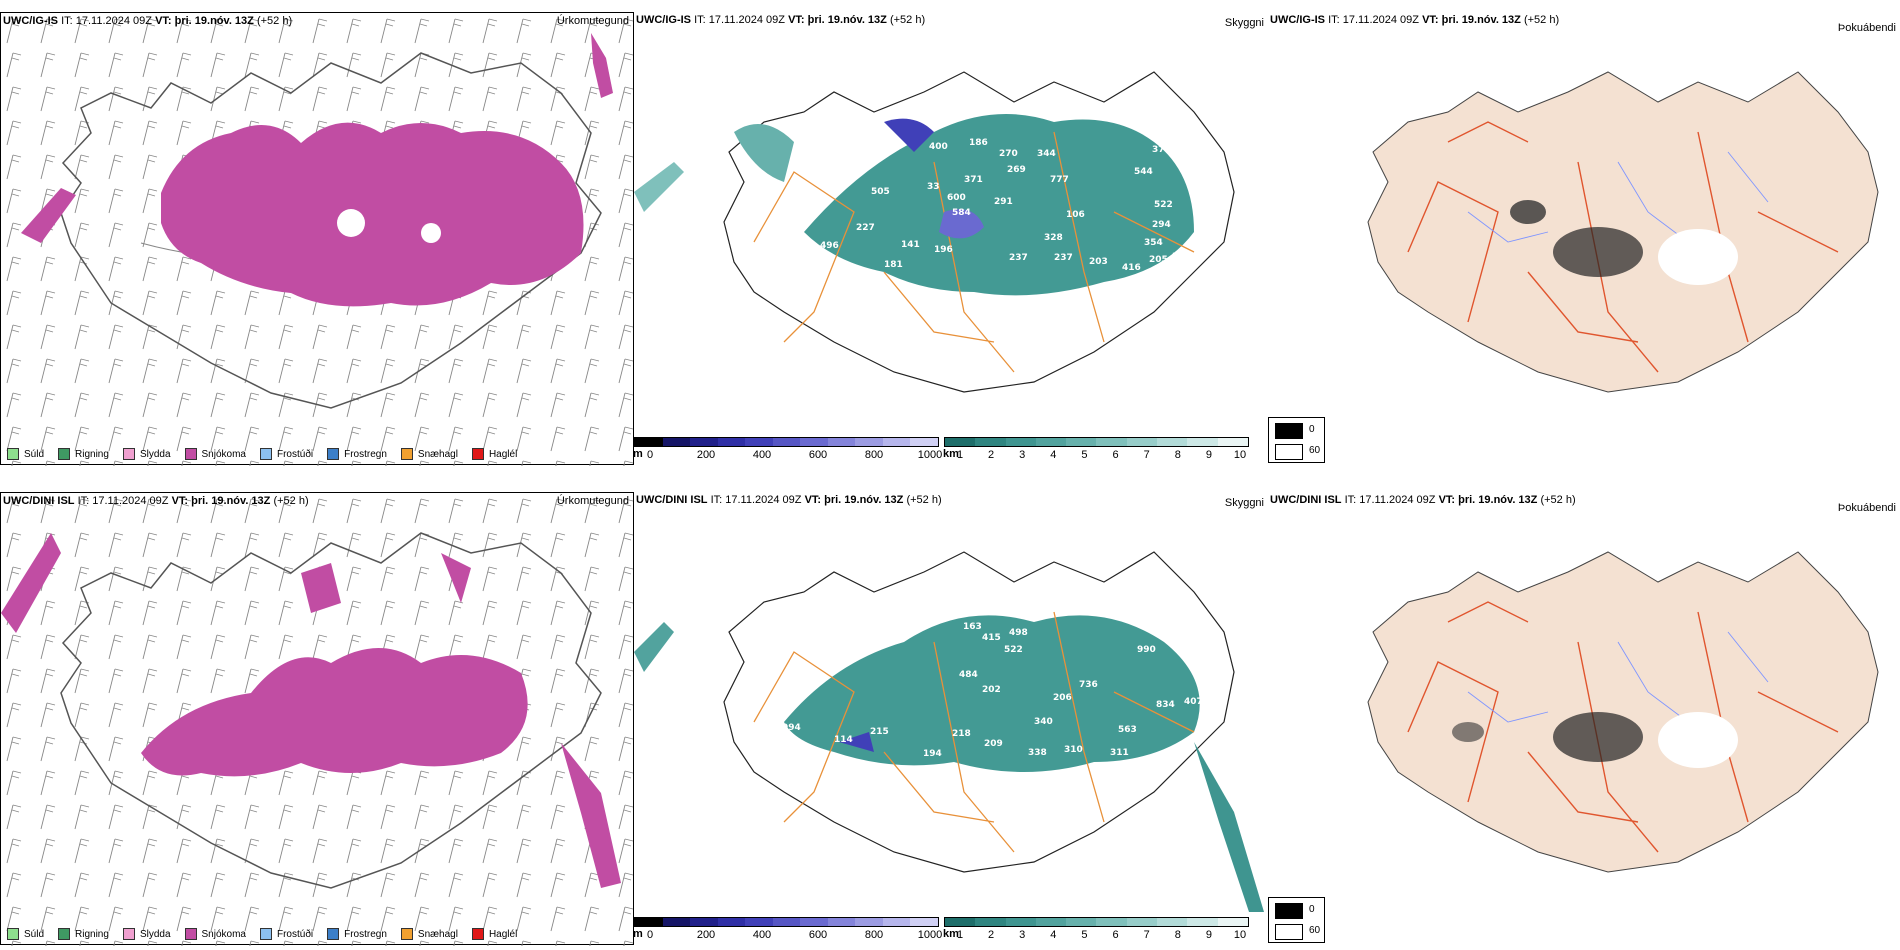 The width and height of the screenshot is (1900, 950). Describe the element at coordinates (1158, 260) in the screenshot. I see `height-label: 205` at that location.